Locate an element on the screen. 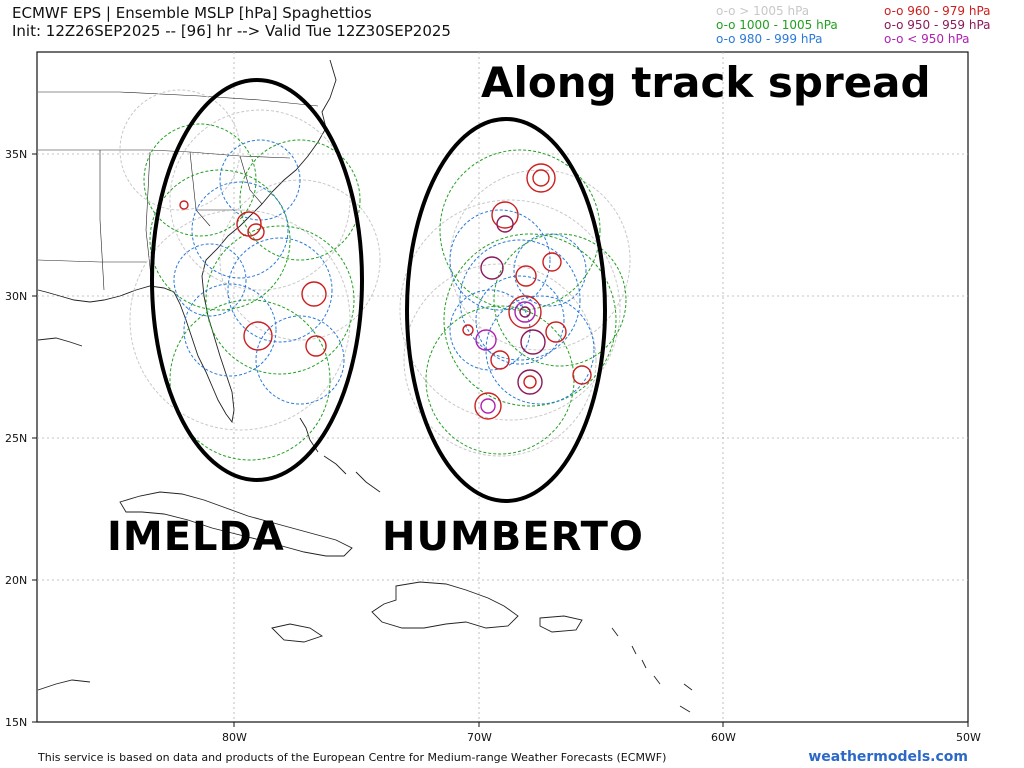 The width and height of the screenshot is (1024, 768). lat-label-30n: 30N is located at coordinates (16, 296).